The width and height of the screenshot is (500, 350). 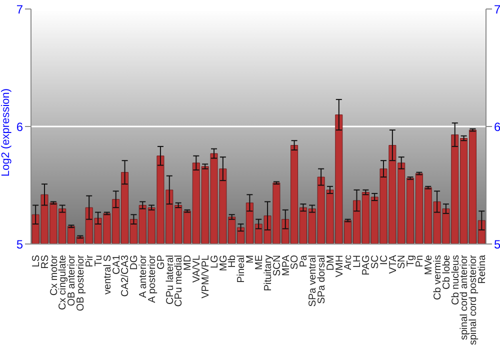 What do you see at coordinates (348, 262) in the screenshot?
I see `x-tick-label: Arc` at bounding box center [348, 262].